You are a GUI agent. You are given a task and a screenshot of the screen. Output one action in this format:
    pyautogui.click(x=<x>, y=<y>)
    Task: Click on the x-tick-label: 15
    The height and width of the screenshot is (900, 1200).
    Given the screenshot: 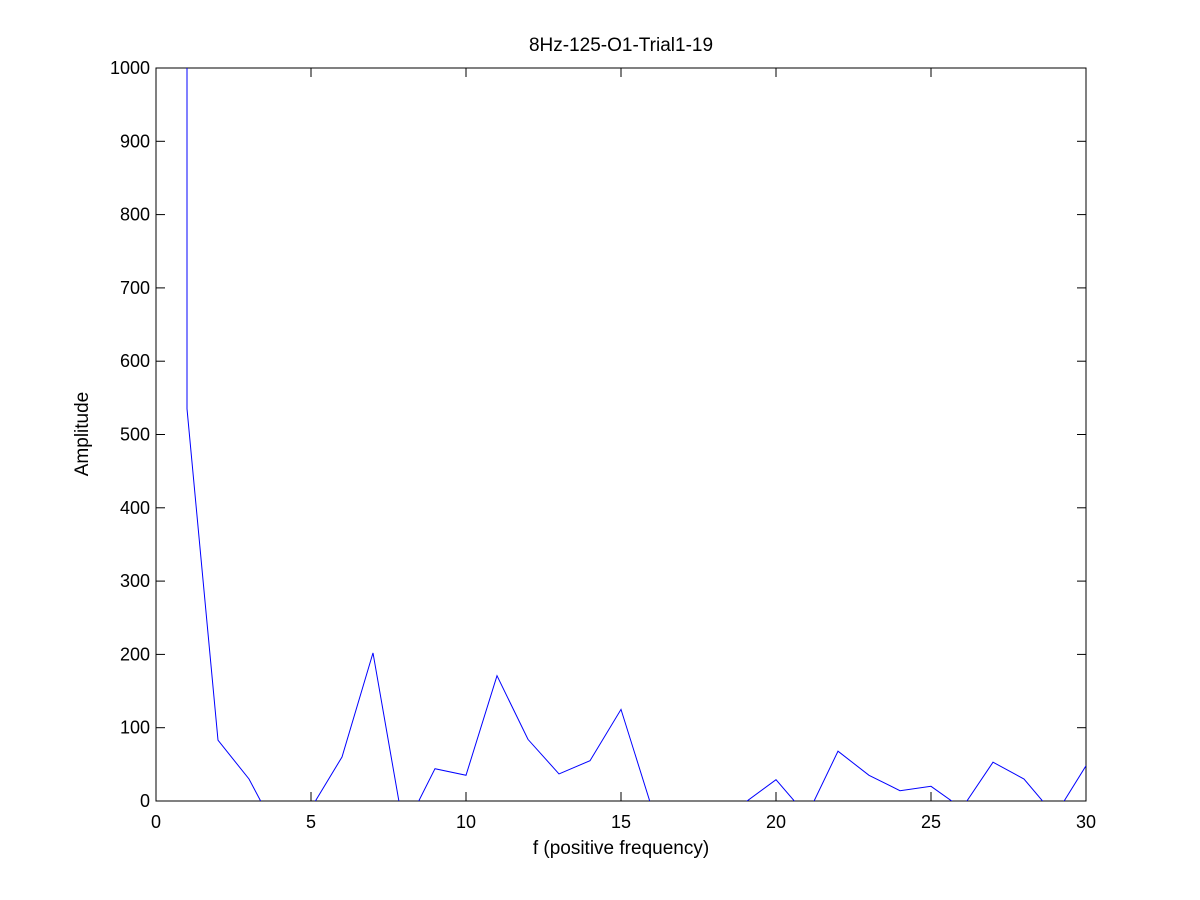 What is the action you would take?
    pyautogui.click(x=621, y=822)
    